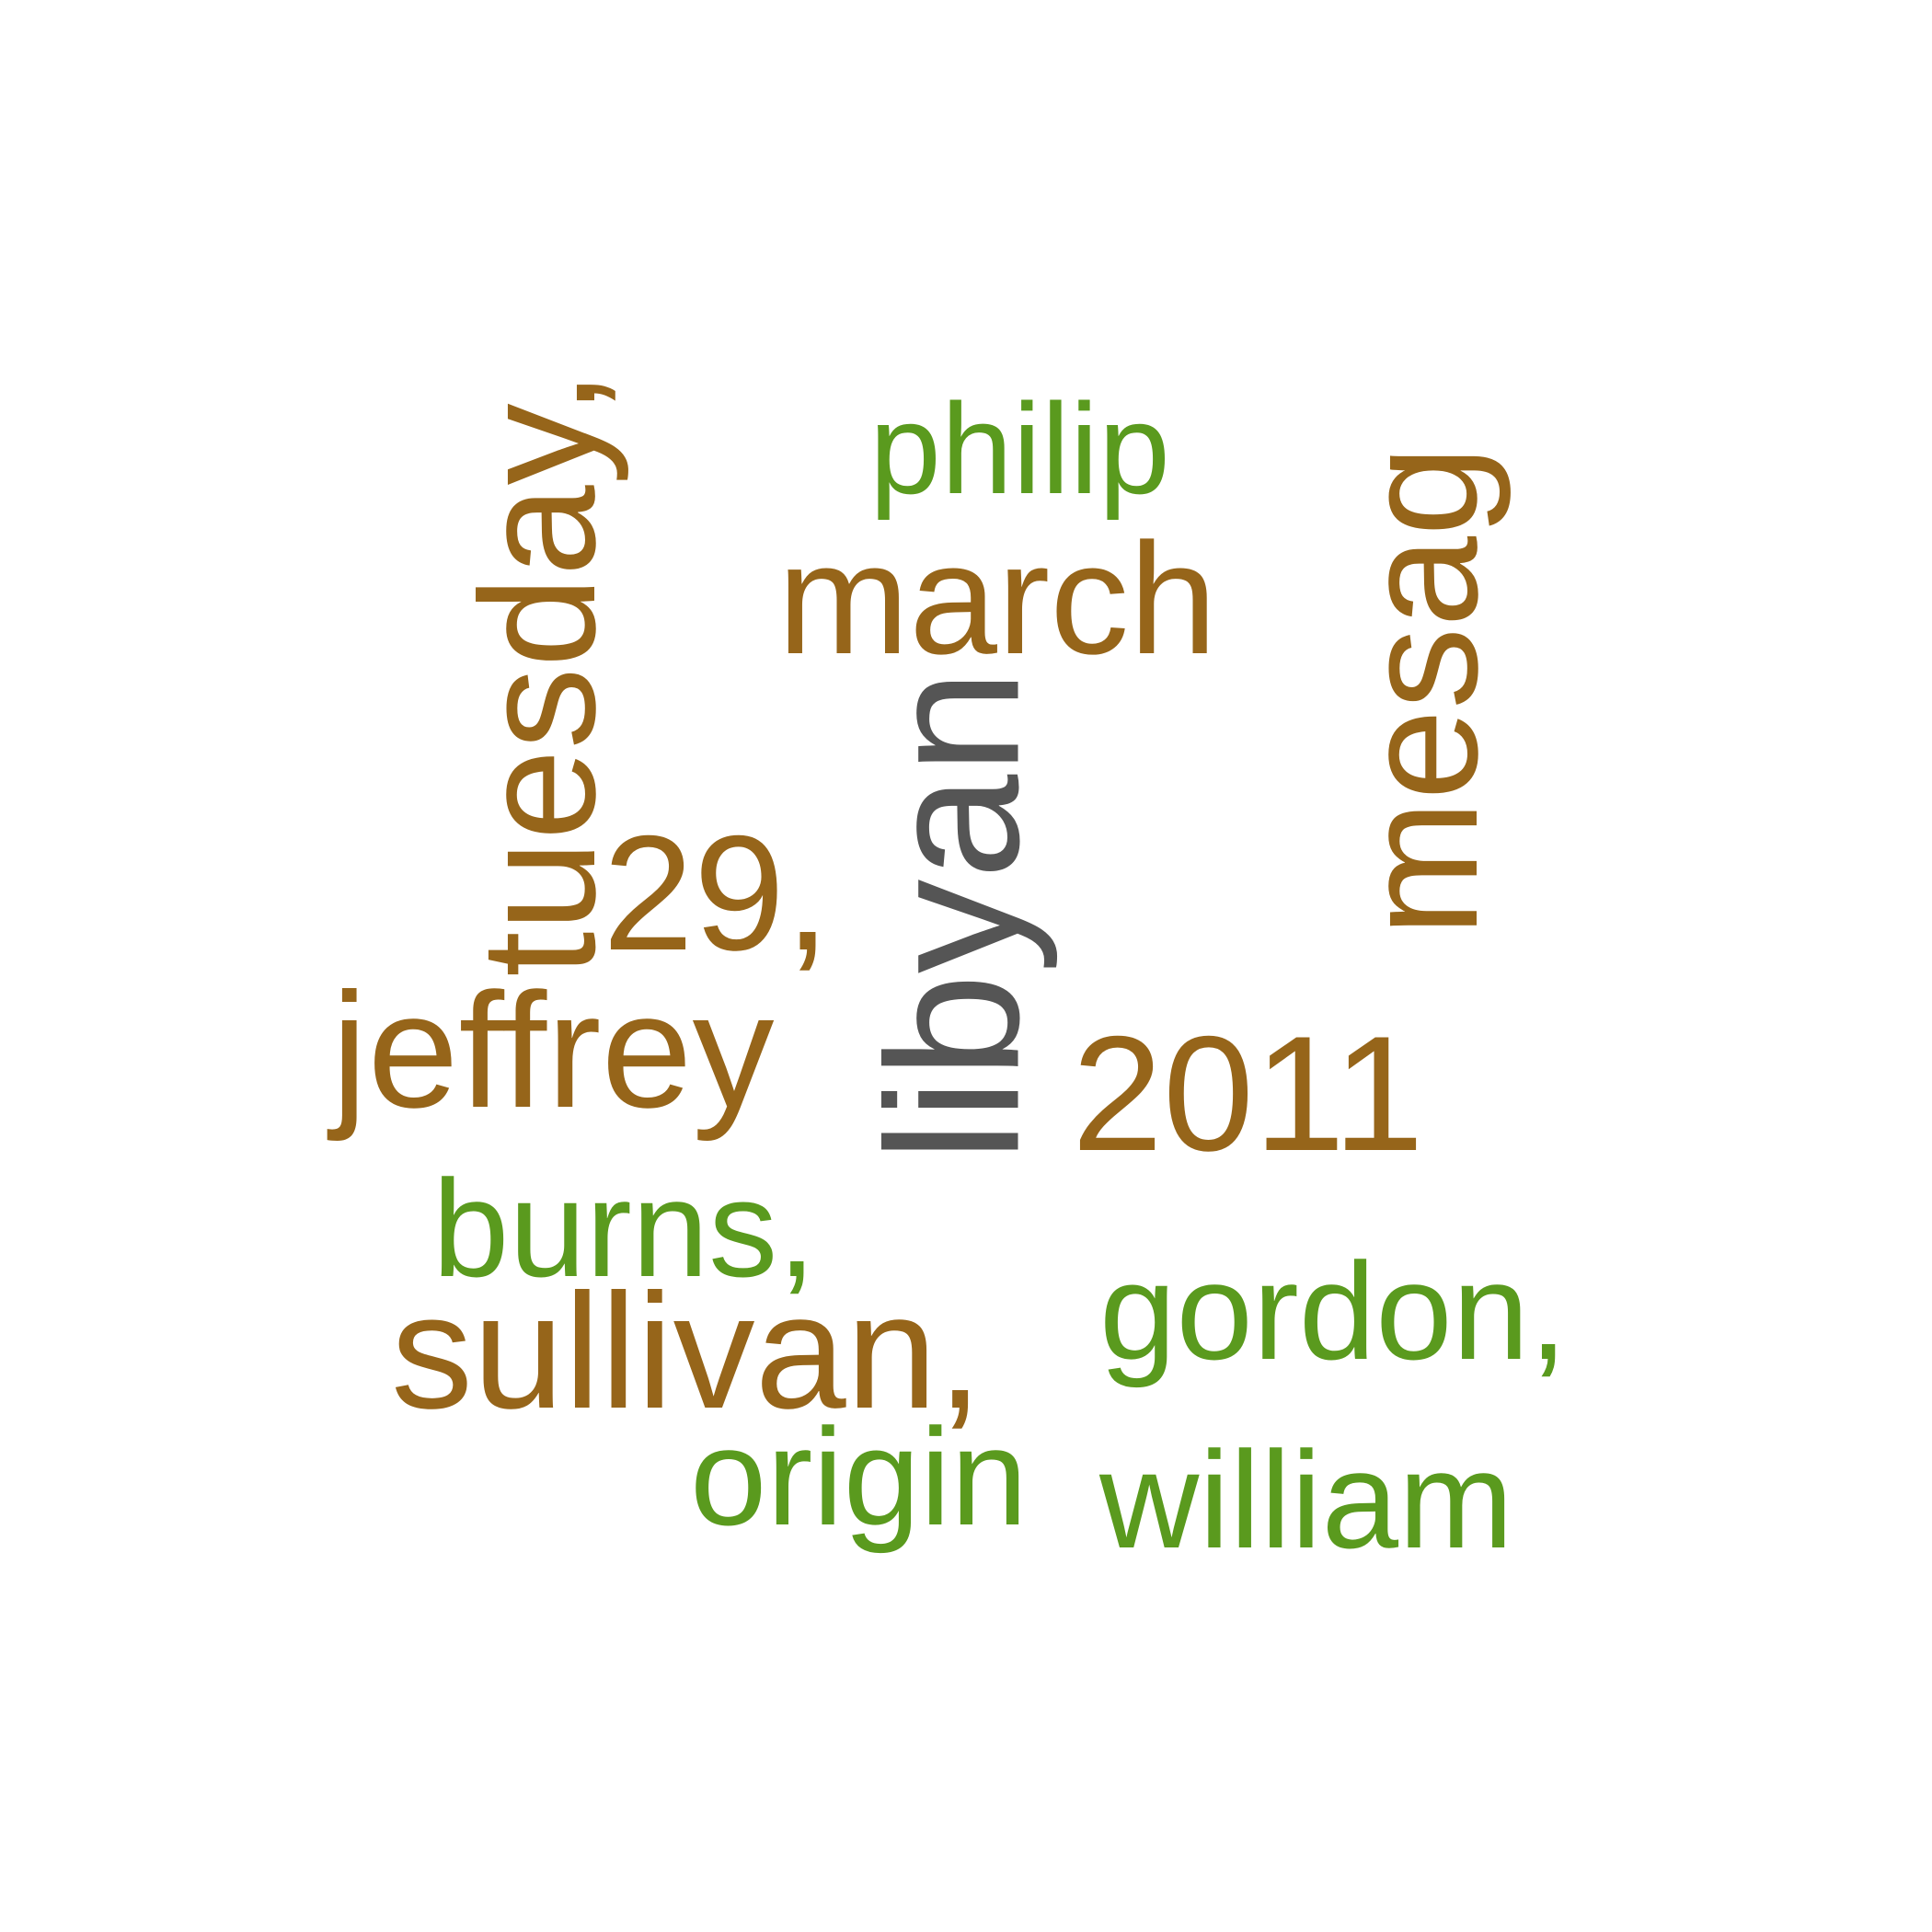  Describe the element at coordinates (1020, 448) in the screenshot. I see `word-philip: philip` at that location.